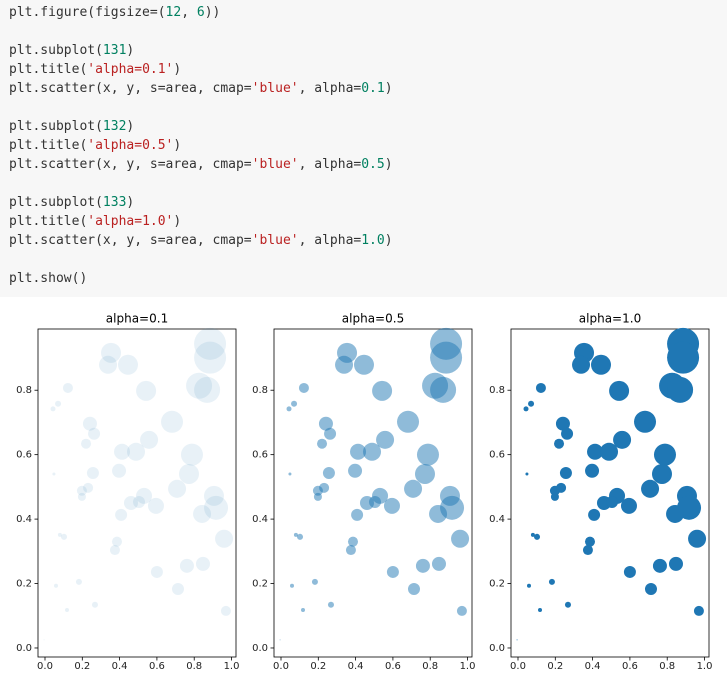 Image resolution: width=727 pixels, height=687 pixels. Describe the element at coordinates (95, 69) in the screenshot. I see `code-line: plt.title('alpha=0.1')` at that location.